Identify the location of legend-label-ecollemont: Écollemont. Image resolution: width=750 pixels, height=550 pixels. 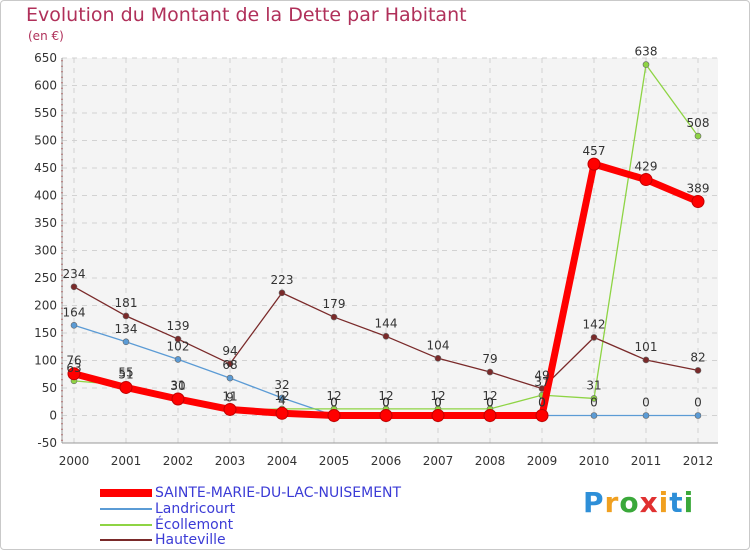
(194, 525).